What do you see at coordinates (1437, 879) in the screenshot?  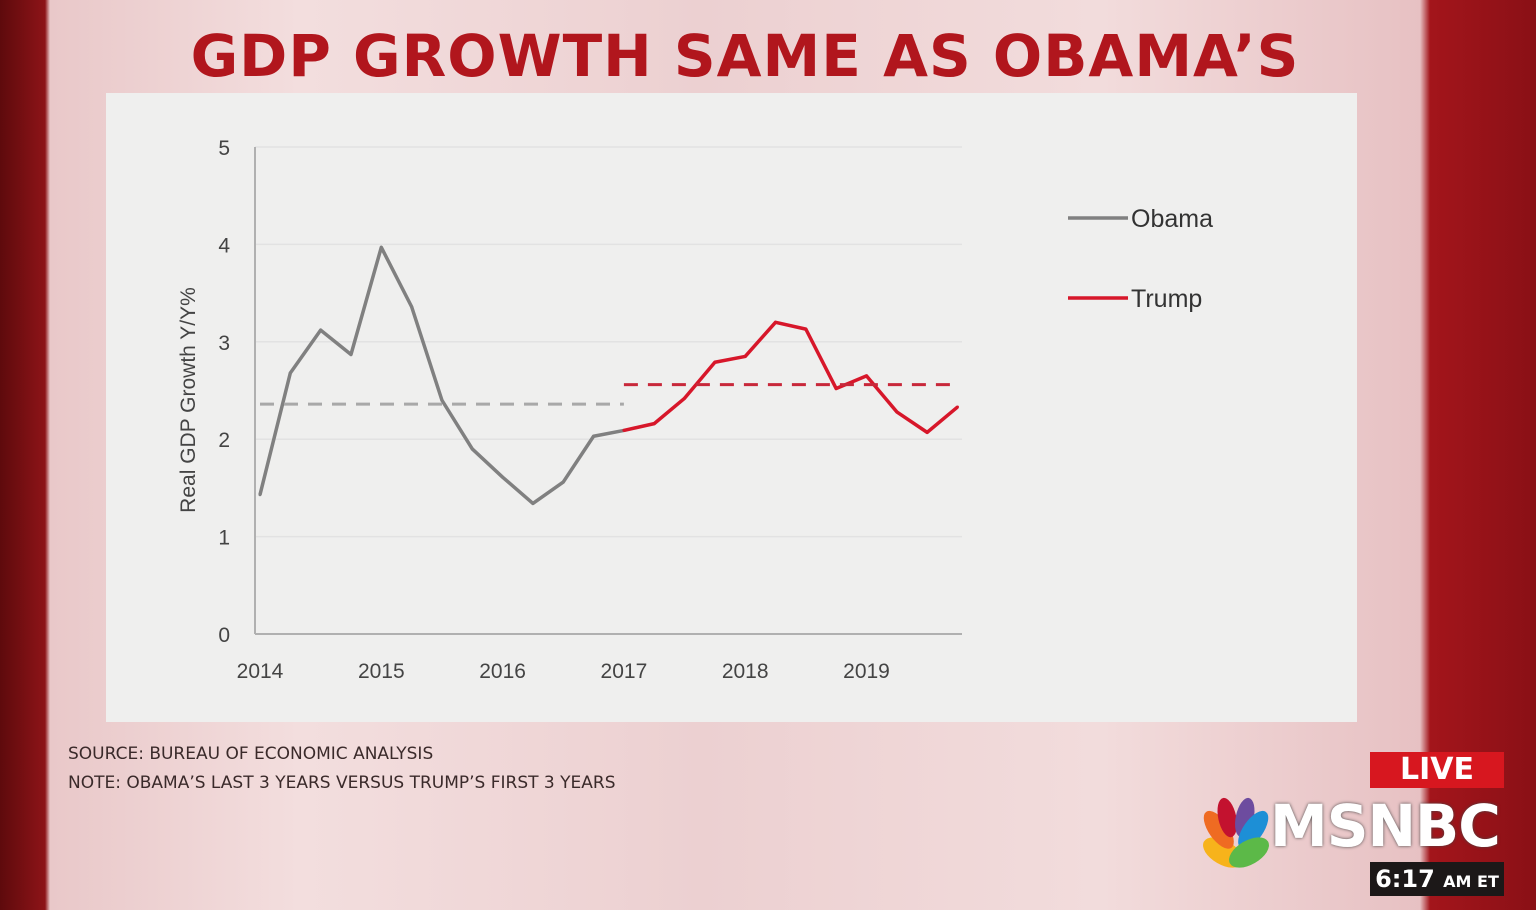 I see `clock: 6:17 AM ET` at bounding box center [1437, 879].